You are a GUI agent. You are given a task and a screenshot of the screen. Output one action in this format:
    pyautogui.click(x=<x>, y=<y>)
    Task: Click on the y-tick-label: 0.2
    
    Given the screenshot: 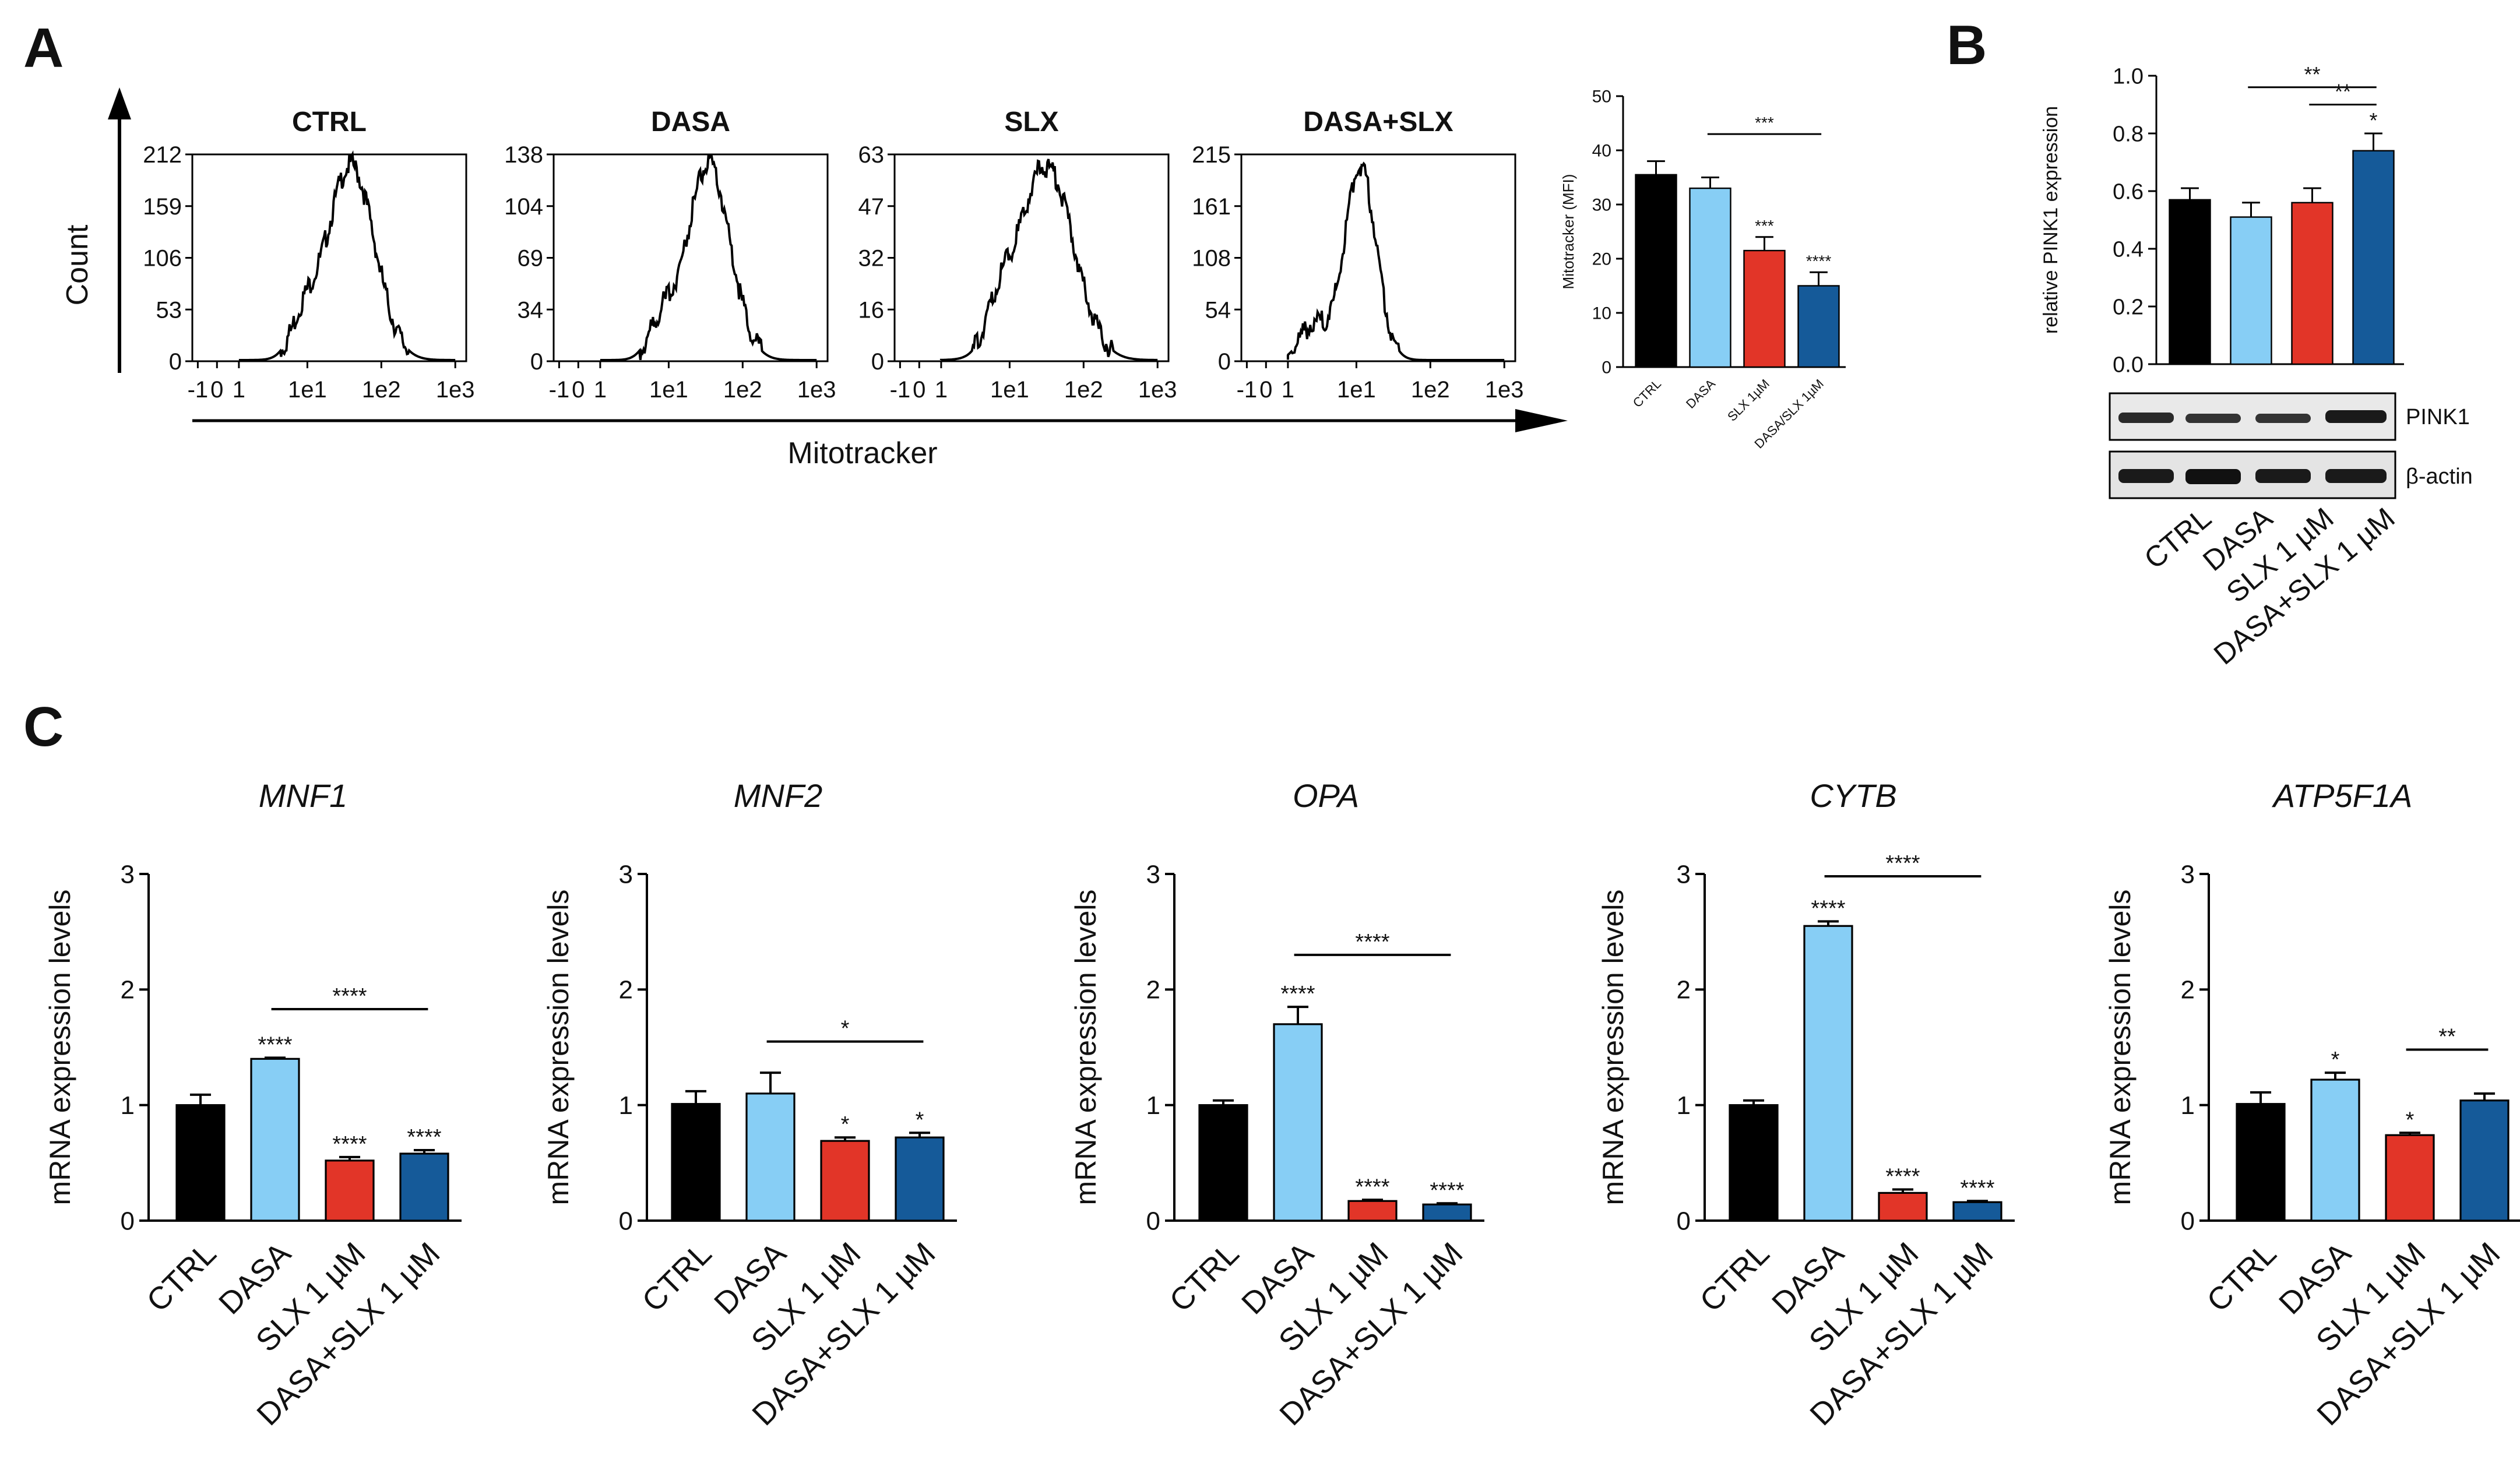 What is the action you would take?
    pyautogui.click(x=2128, y=307)
    